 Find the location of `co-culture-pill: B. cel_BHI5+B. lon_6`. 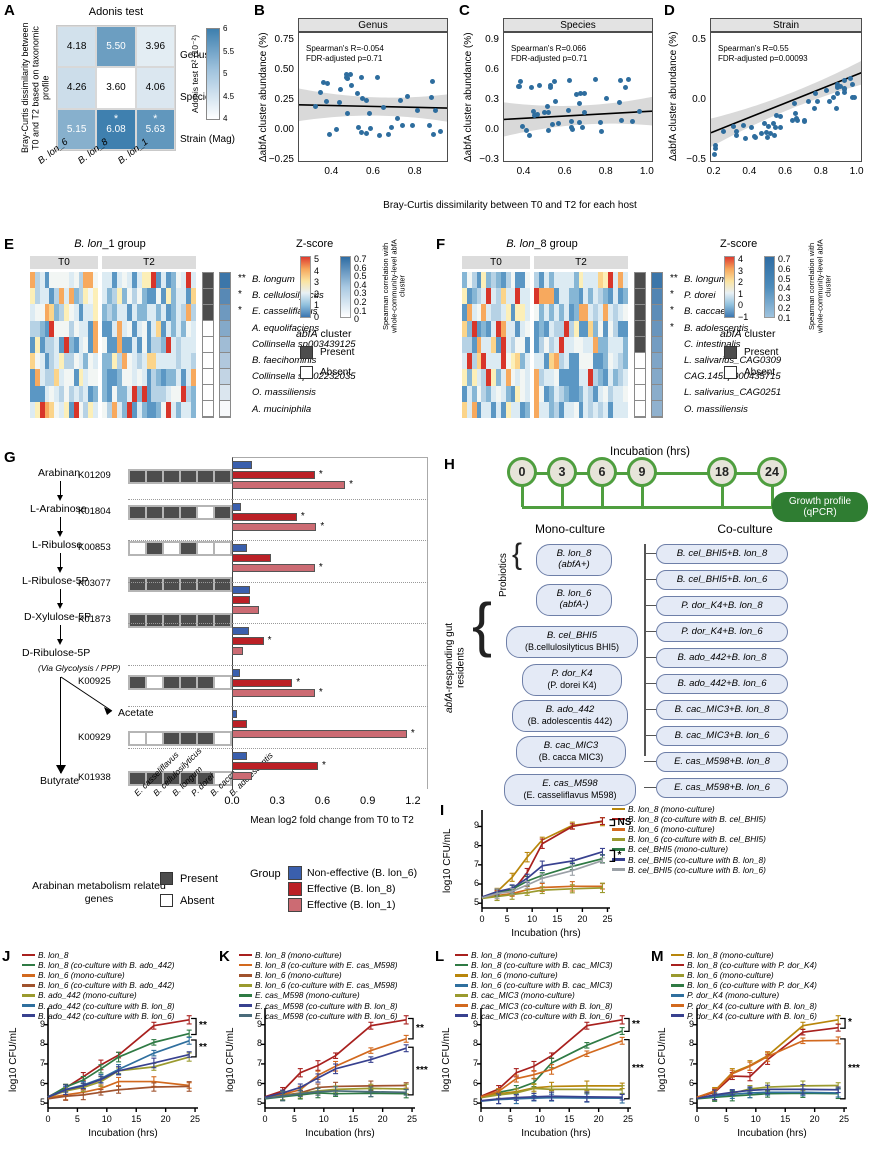

co-culture-pill: B. cel_BHI5+B. lon_6 is located at coordinates (722, 580).